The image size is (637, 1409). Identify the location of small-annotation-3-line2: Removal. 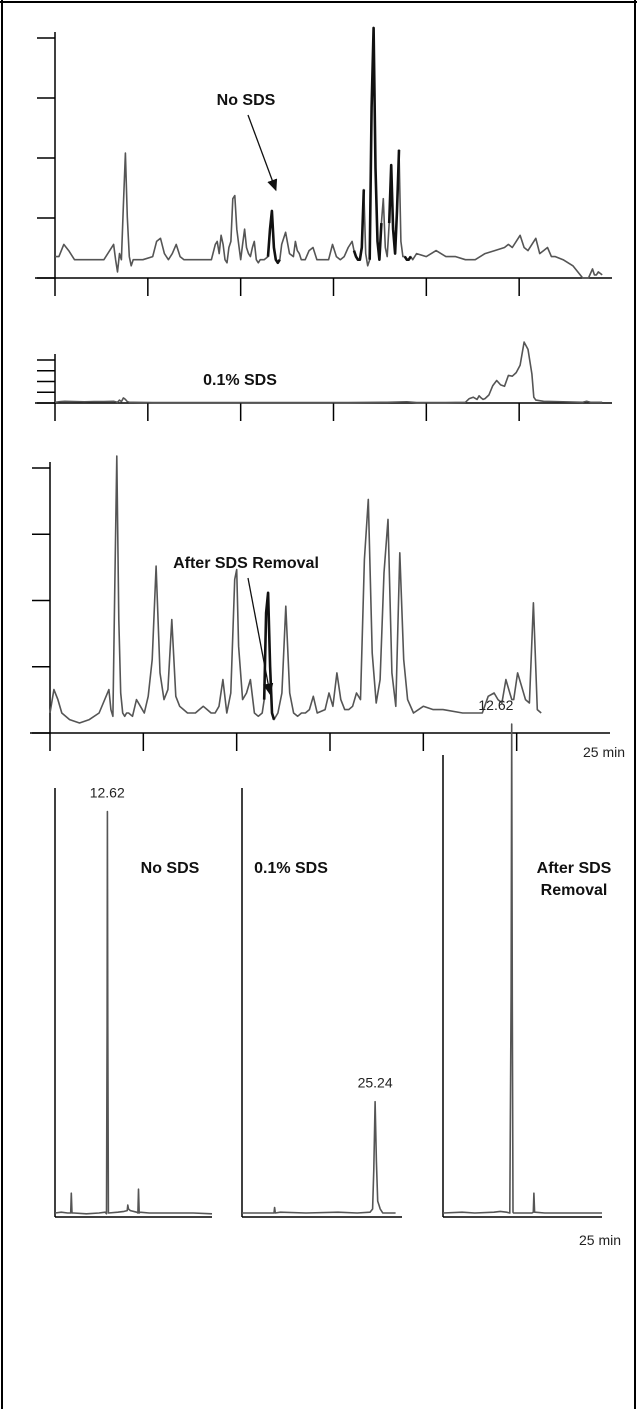
(574, 890).